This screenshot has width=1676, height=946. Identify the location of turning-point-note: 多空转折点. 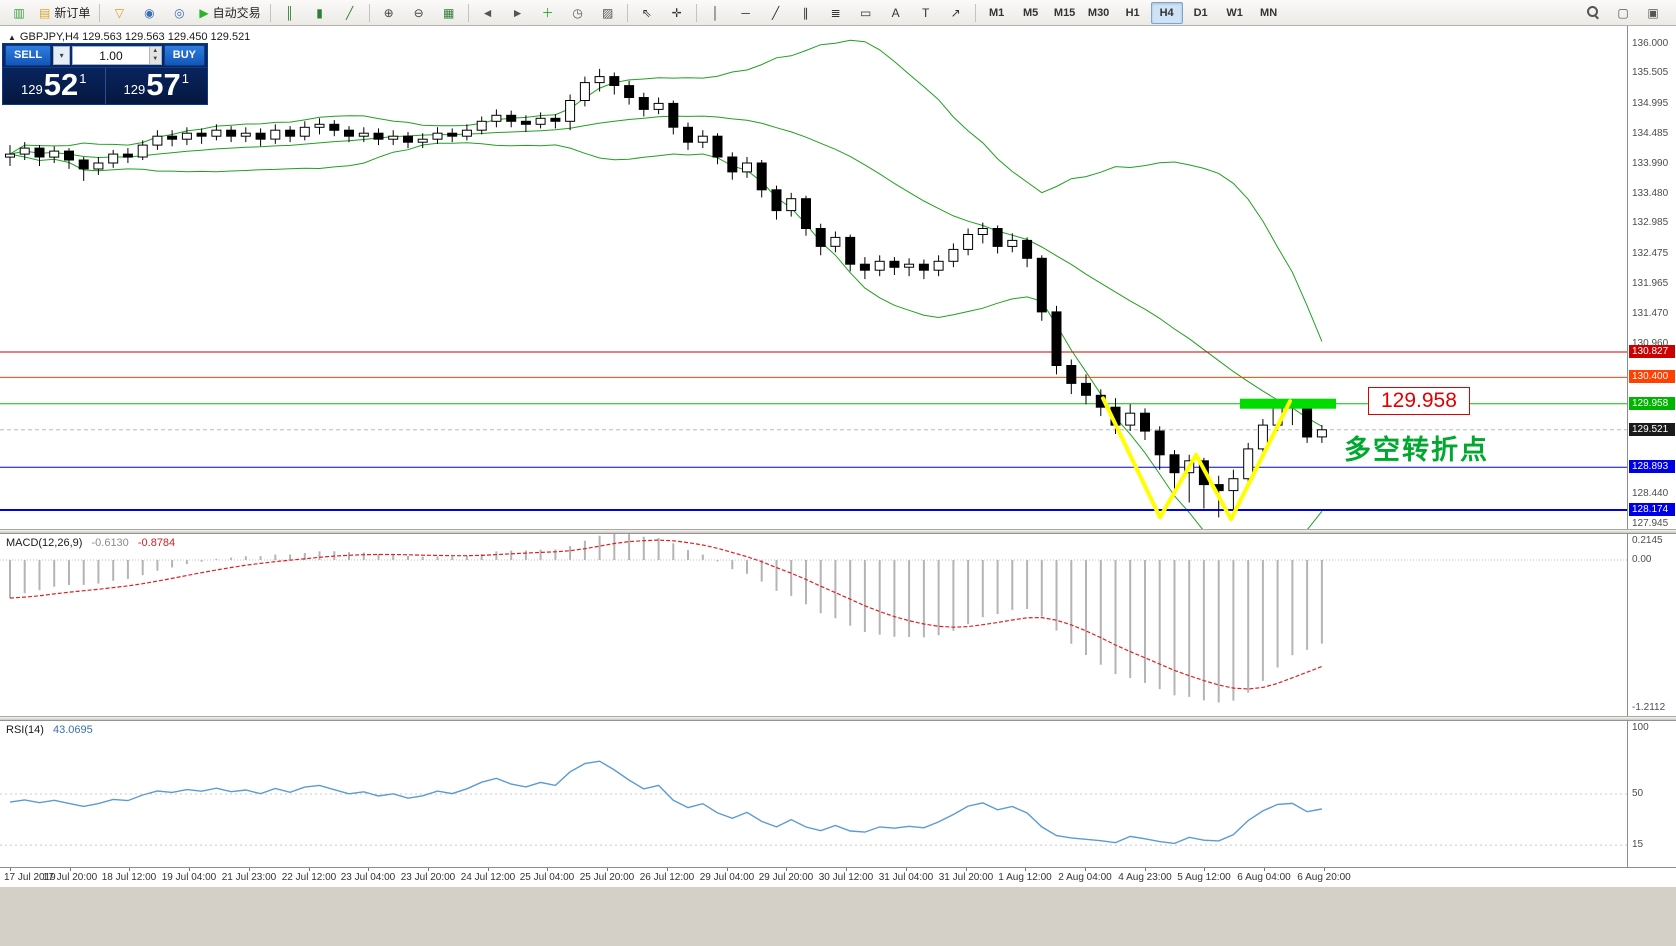
(1416, 450).